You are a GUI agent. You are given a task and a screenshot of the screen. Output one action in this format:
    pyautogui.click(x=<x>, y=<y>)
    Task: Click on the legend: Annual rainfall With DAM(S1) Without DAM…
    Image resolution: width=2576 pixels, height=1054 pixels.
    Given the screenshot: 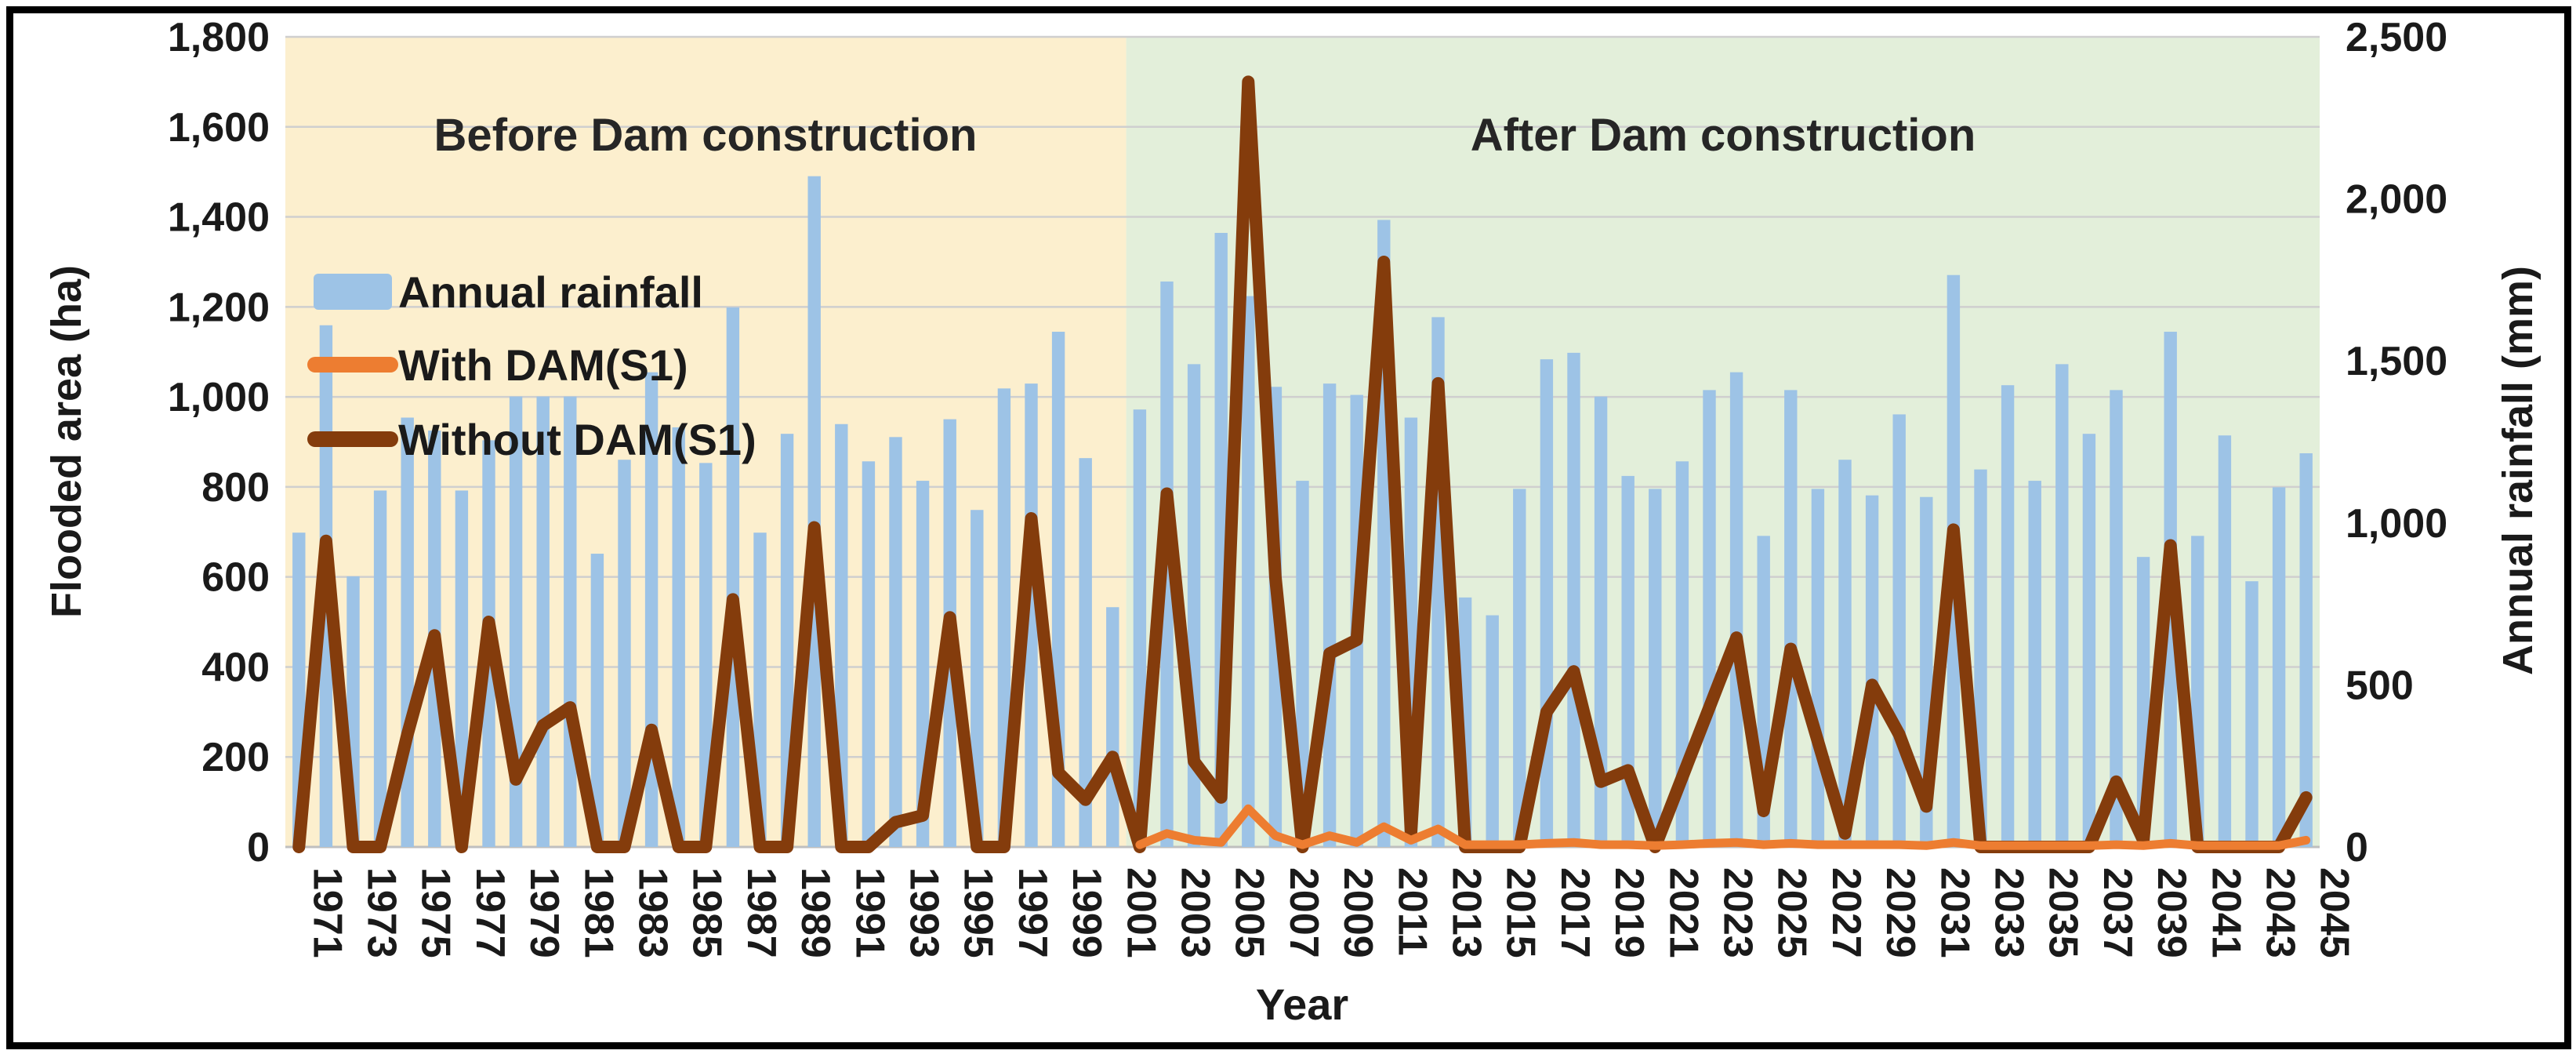 What is the action you would take?
    pyautogui.click(x=532, y=365)
    